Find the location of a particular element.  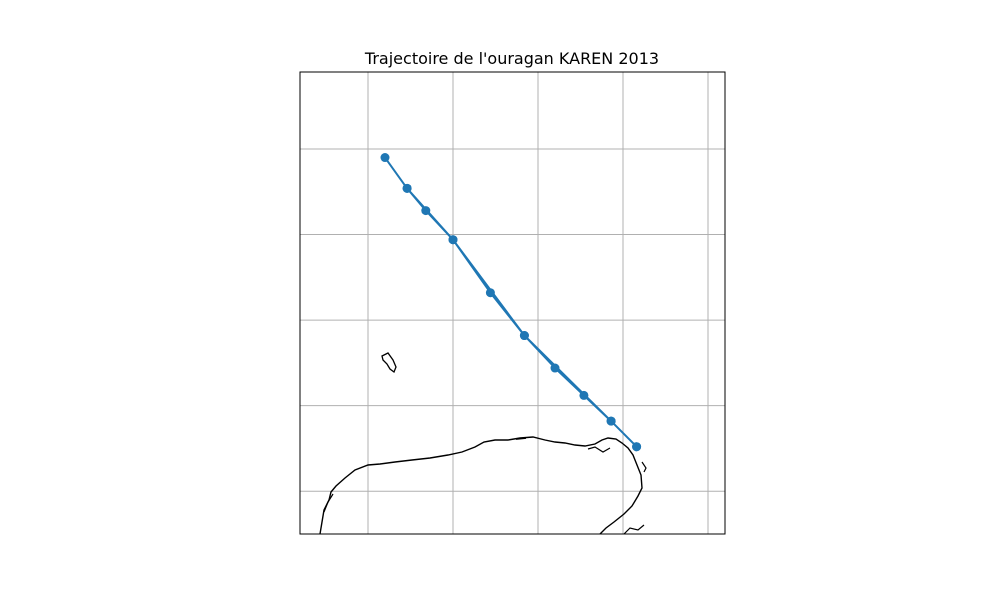

coastline-mainland is located at coordinates (481, 485).